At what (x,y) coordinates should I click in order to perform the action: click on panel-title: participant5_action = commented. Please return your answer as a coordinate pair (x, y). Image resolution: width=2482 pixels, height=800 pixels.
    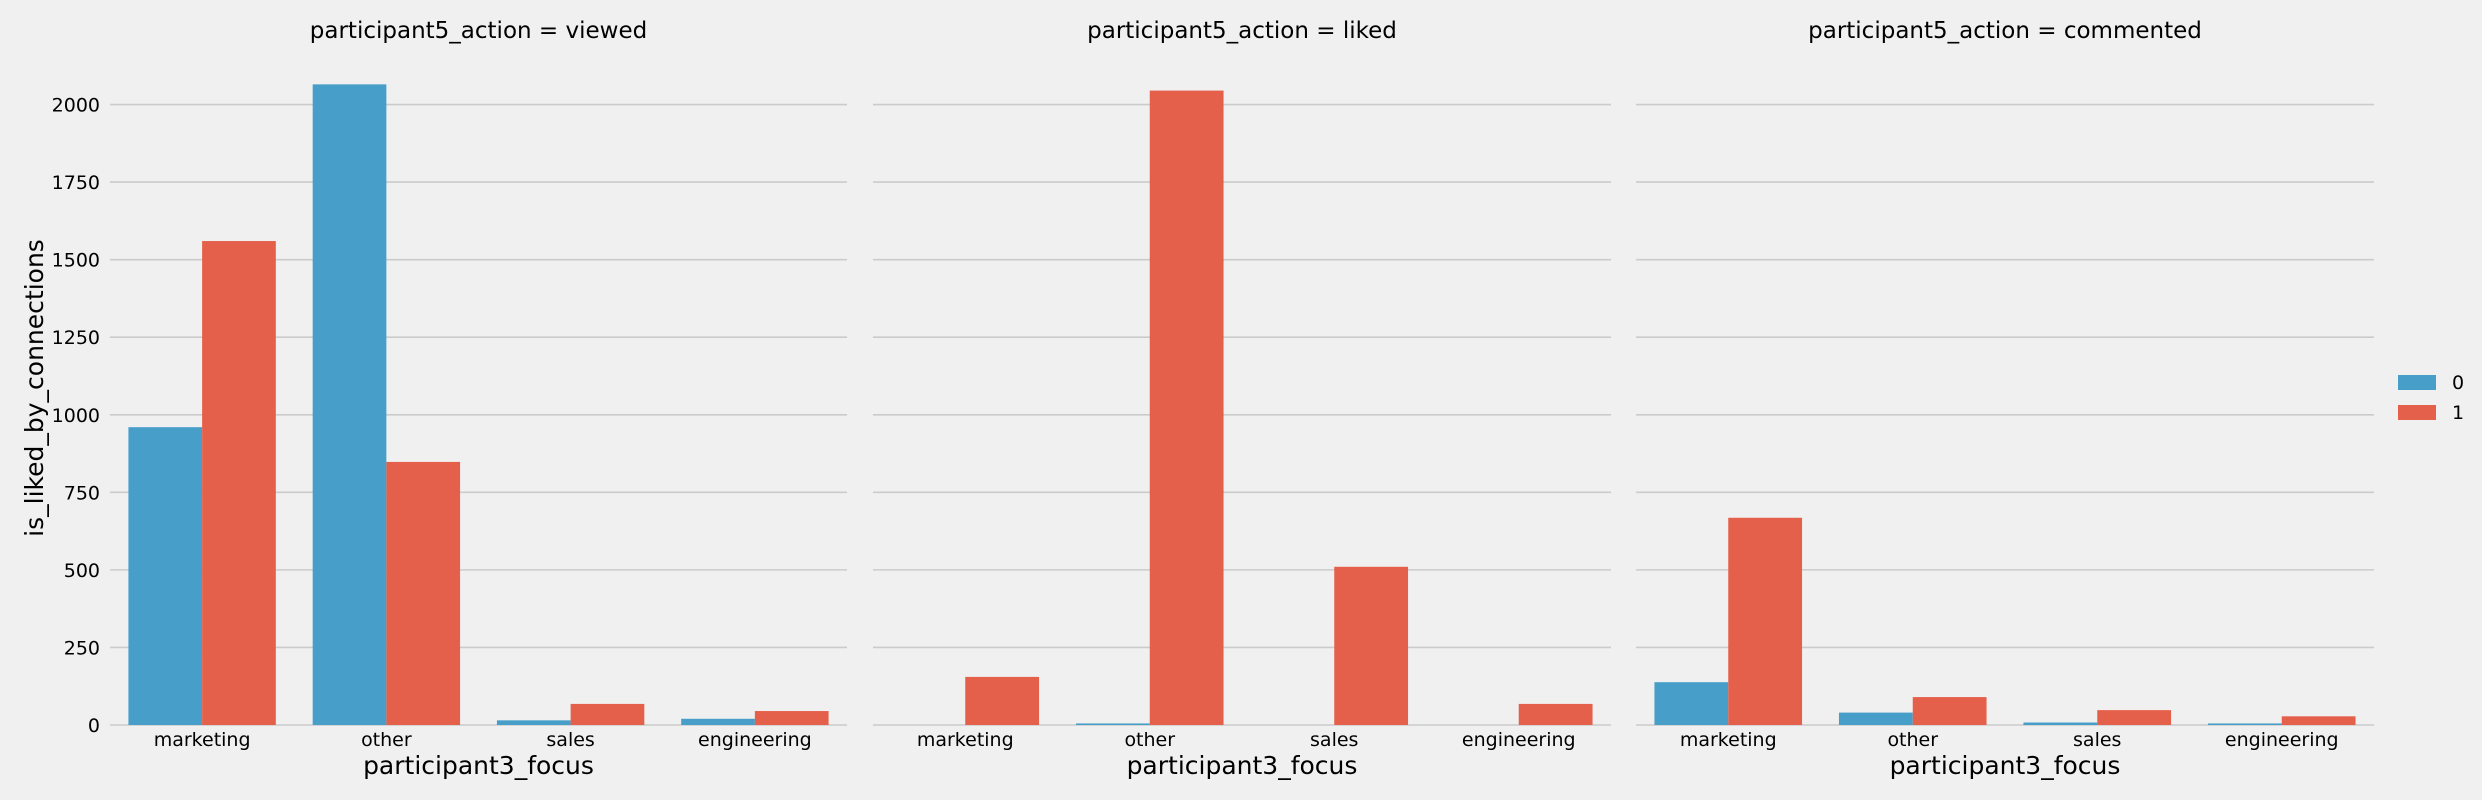
    Looking at the image, I should click on (2005, 31).